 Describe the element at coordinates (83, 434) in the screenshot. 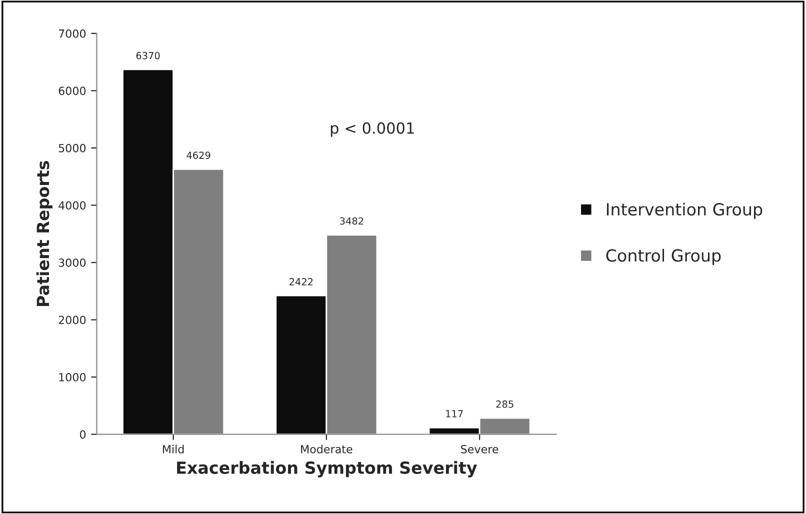

I see `y-tick-label: 0` at that location.